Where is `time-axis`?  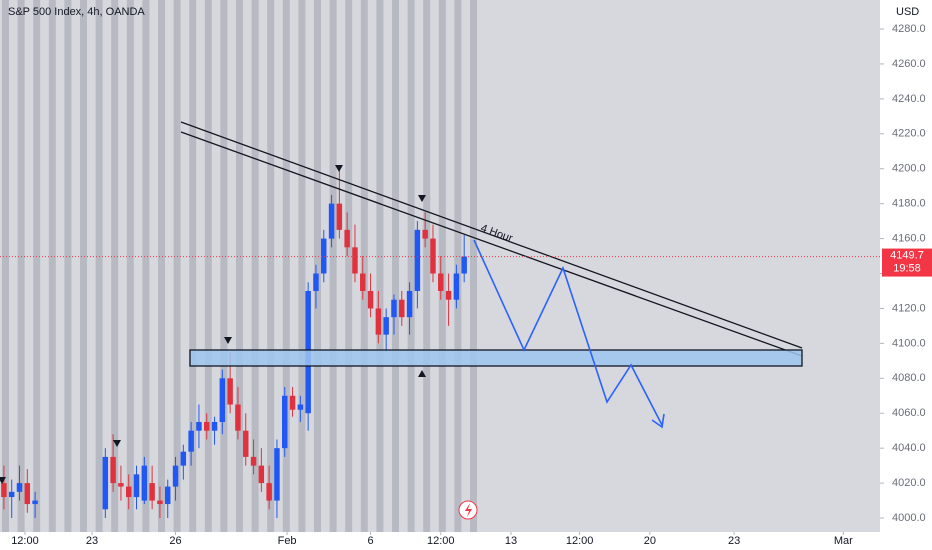
time-axis is located at coordinates (440, 541).